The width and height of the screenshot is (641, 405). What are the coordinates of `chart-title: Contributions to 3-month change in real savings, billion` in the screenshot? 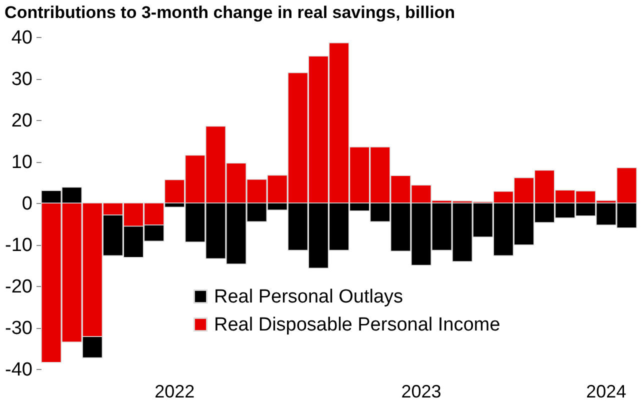 It's located at (230, 12).